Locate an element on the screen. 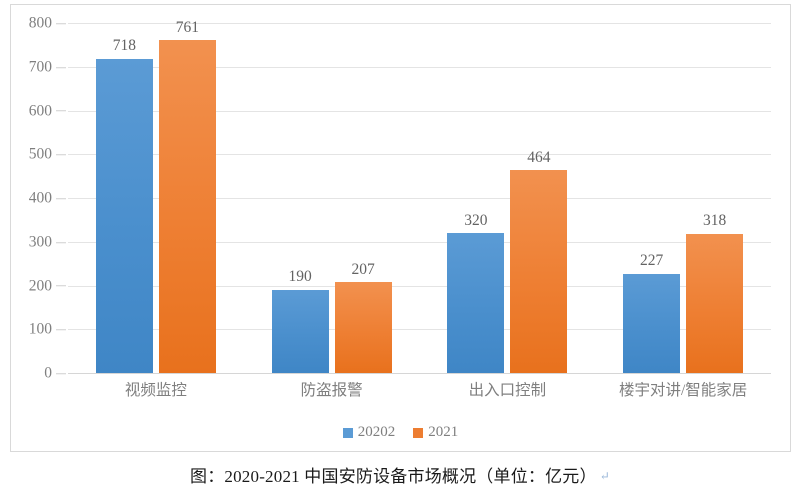 The height and width of the screenshot is (494, 800). bar-0-3: 227 is located at coordinates (652, 313).